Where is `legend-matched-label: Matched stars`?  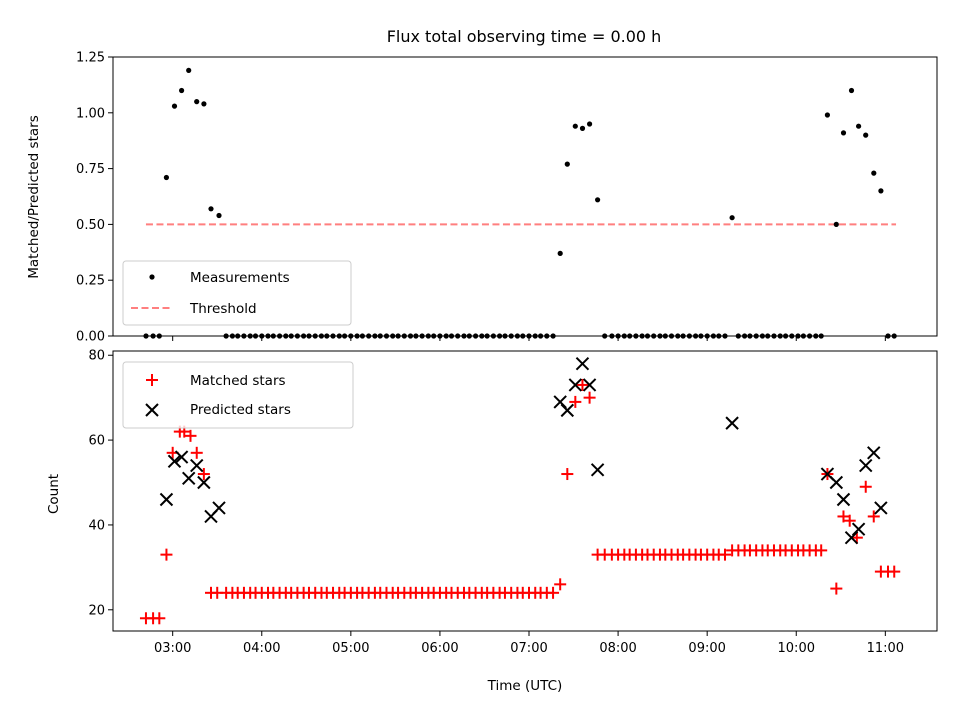 legend-matched-label: Matched stars is located at coordinates (238, 381).